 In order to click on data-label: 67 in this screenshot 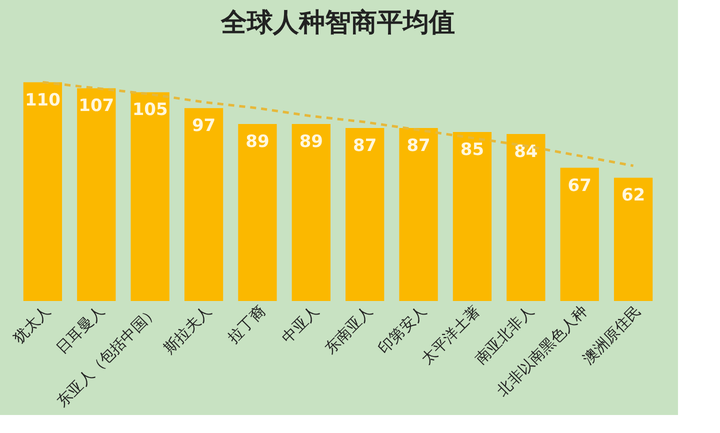, I will do `click(580, 186)`.